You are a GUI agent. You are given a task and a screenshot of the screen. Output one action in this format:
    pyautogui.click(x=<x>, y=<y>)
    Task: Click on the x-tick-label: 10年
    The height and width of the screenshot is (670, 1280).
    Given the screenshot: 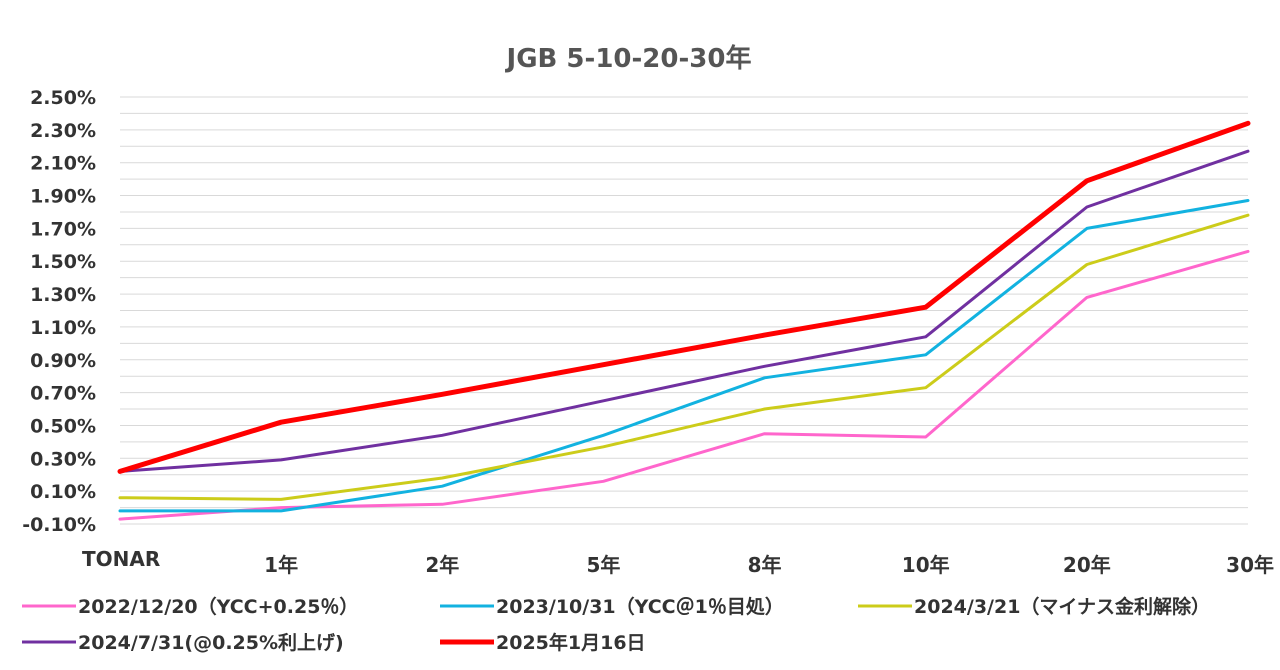 What is the action you would take?
    pyautogui.click(x=926, y=565)
    